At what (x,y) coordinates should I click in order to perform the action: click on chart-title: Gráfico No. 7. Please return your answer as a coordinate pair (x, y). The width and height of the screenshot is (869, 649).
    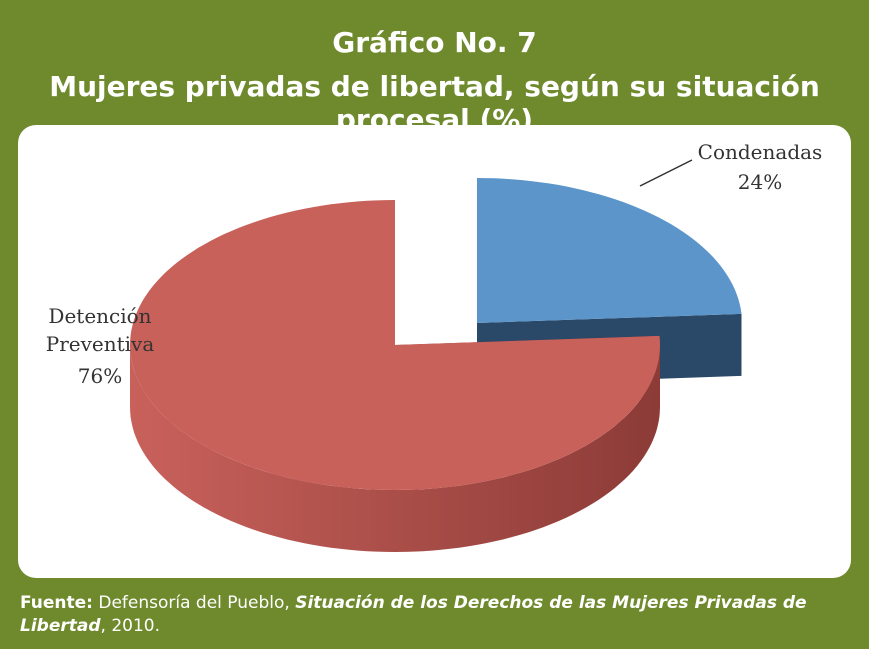
    Looking at the image, I should click on (434, 42).